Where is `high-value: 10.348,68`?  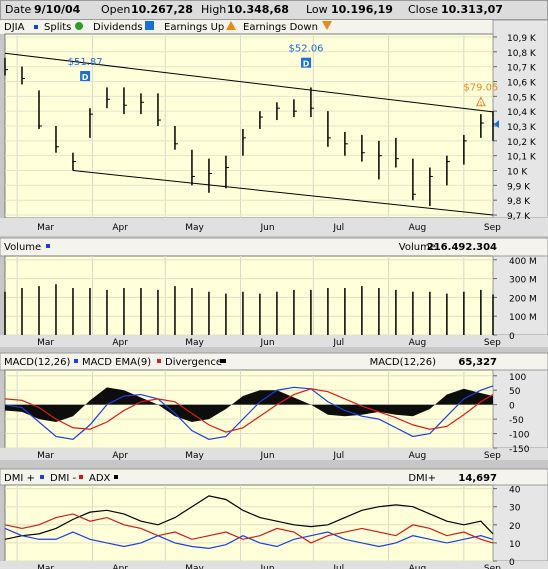 high-value: 10.348,68 is located at coordinates (258, 9).